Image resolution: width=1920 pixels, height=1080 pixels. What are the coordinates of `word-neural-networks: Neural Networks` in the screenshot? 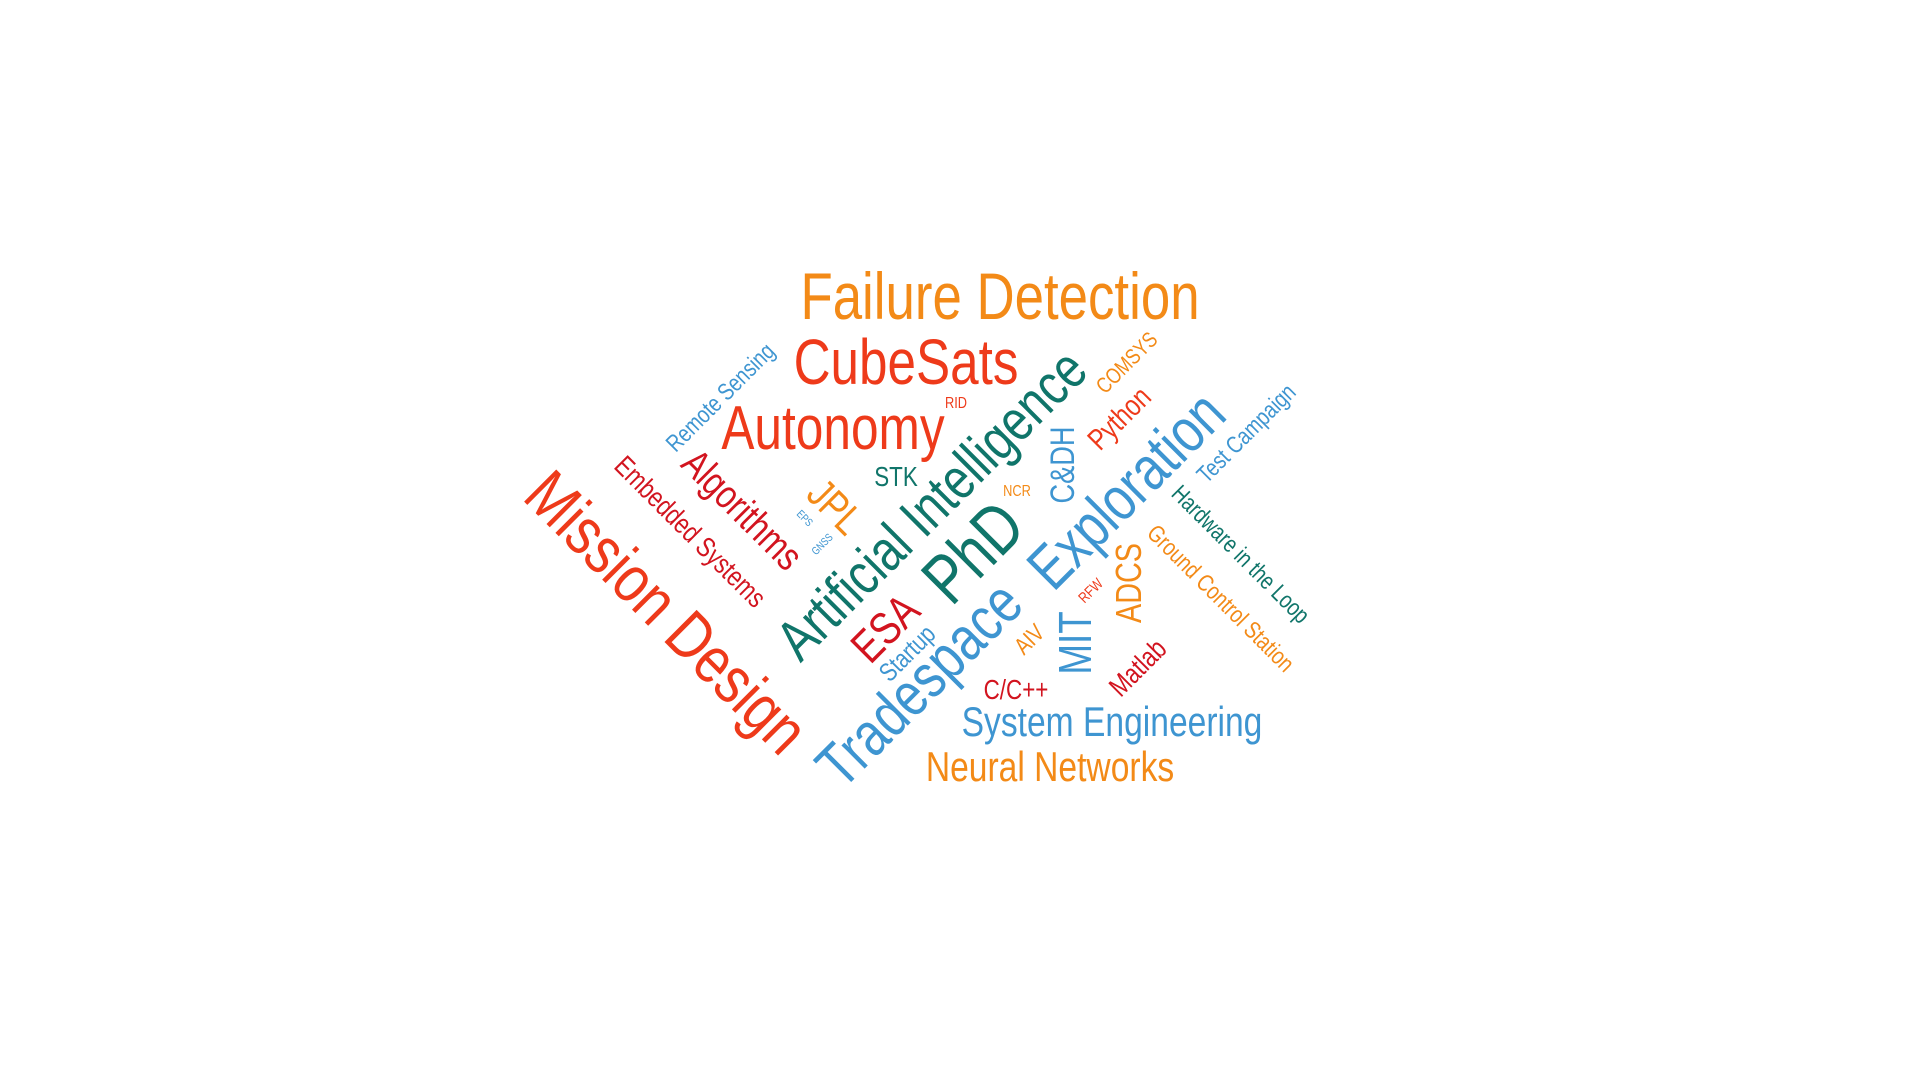 It's located at (1050, 766).